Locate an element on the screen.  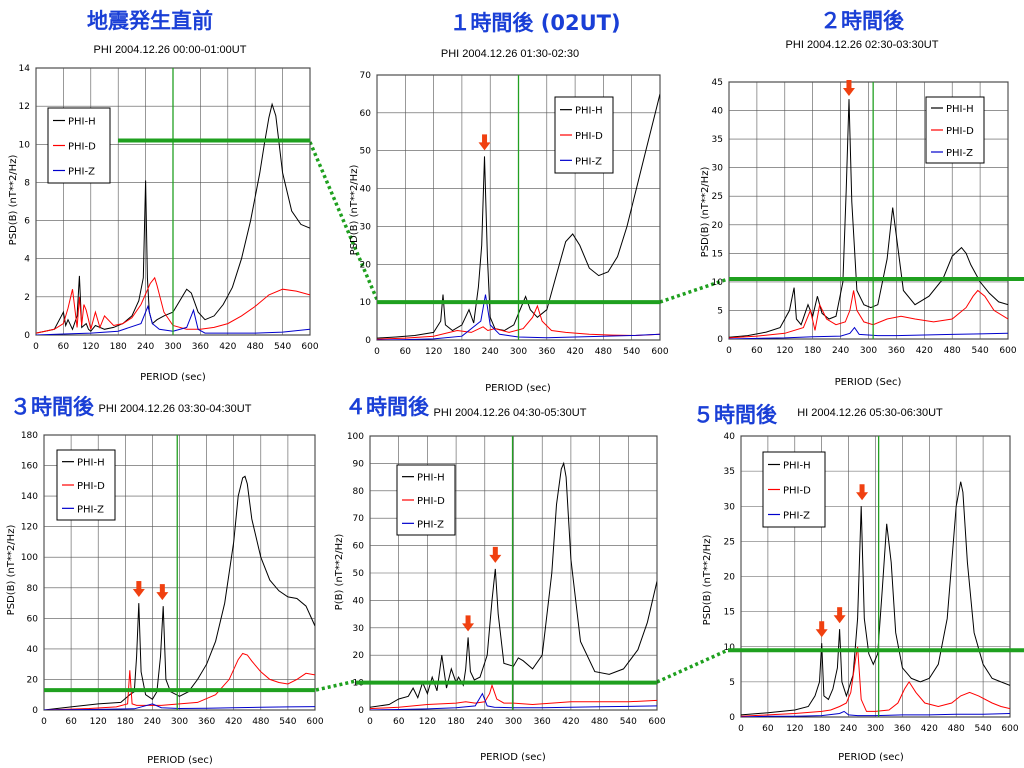
y-tick-label: 6 is located at coordinates (27, 222).